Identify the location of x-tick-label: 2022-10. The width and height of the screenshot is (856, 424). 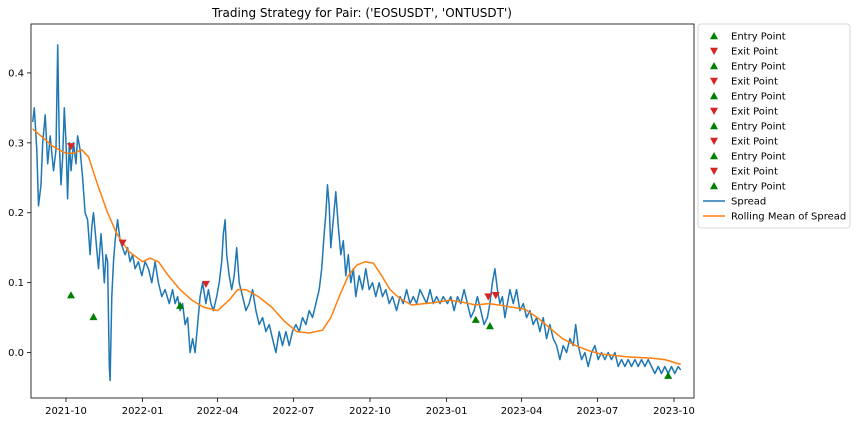
(370, 411).